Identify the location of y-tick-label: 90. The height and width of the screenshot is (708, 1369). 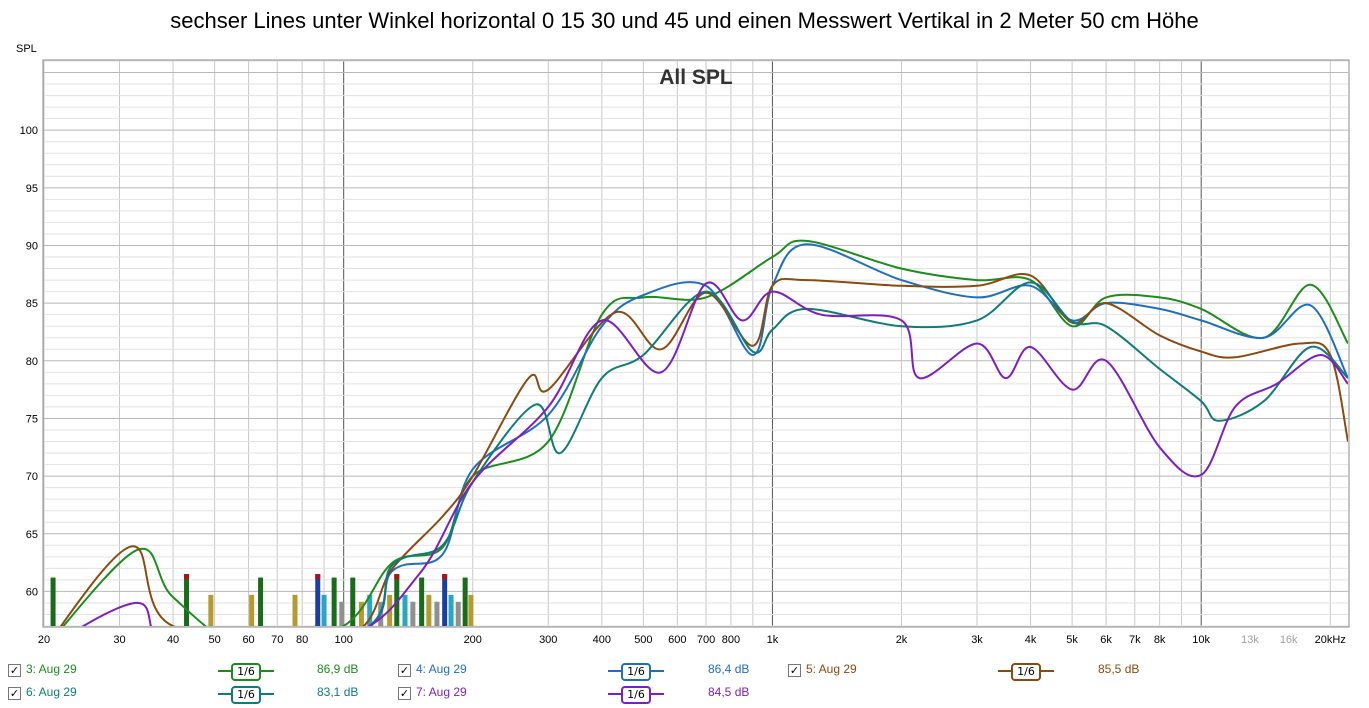
(32, 246).